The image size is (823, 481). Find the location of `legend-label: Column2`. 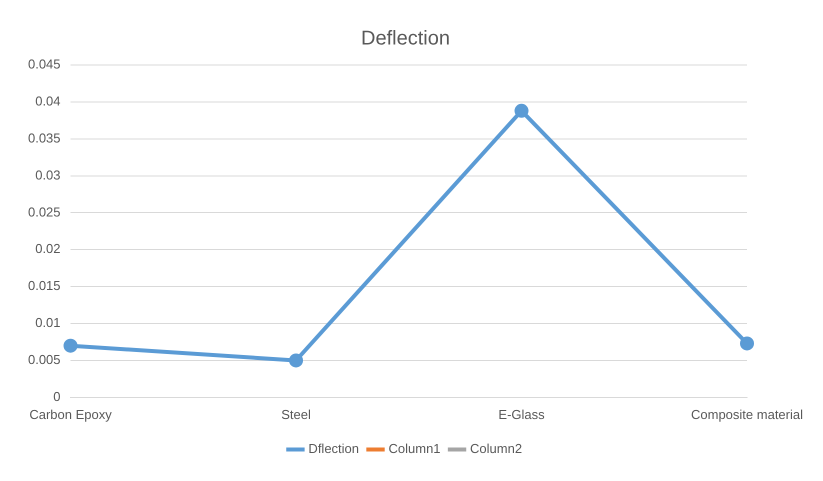

legend-label: Column2 is located at coordinates (496, 448).